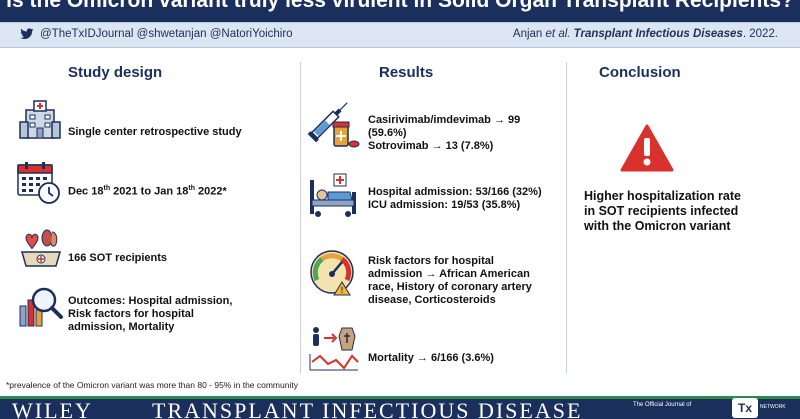 The image size is (800, 419). What do you see at coordinates (334, 349) in the screenshot?
I see `mortality-trend-icon` at bounding box center [334, 349].